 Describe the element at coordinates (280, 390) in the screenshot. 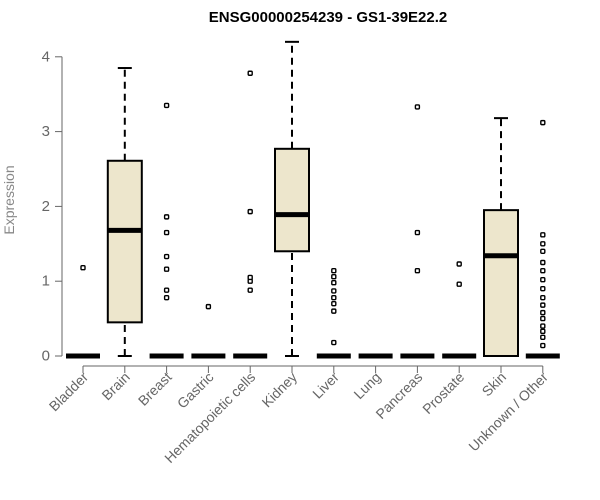

I see `x-tick-label-kidney: Kidney` at that location.